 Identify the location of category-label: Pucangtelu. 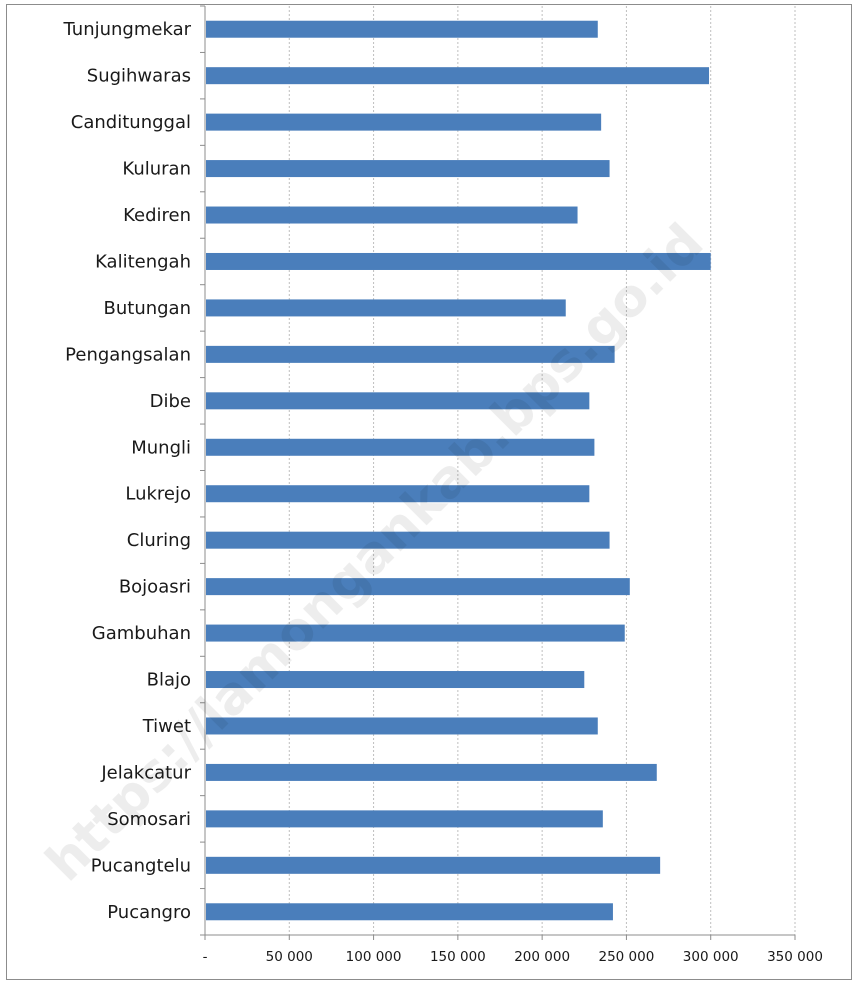
(141, 865).